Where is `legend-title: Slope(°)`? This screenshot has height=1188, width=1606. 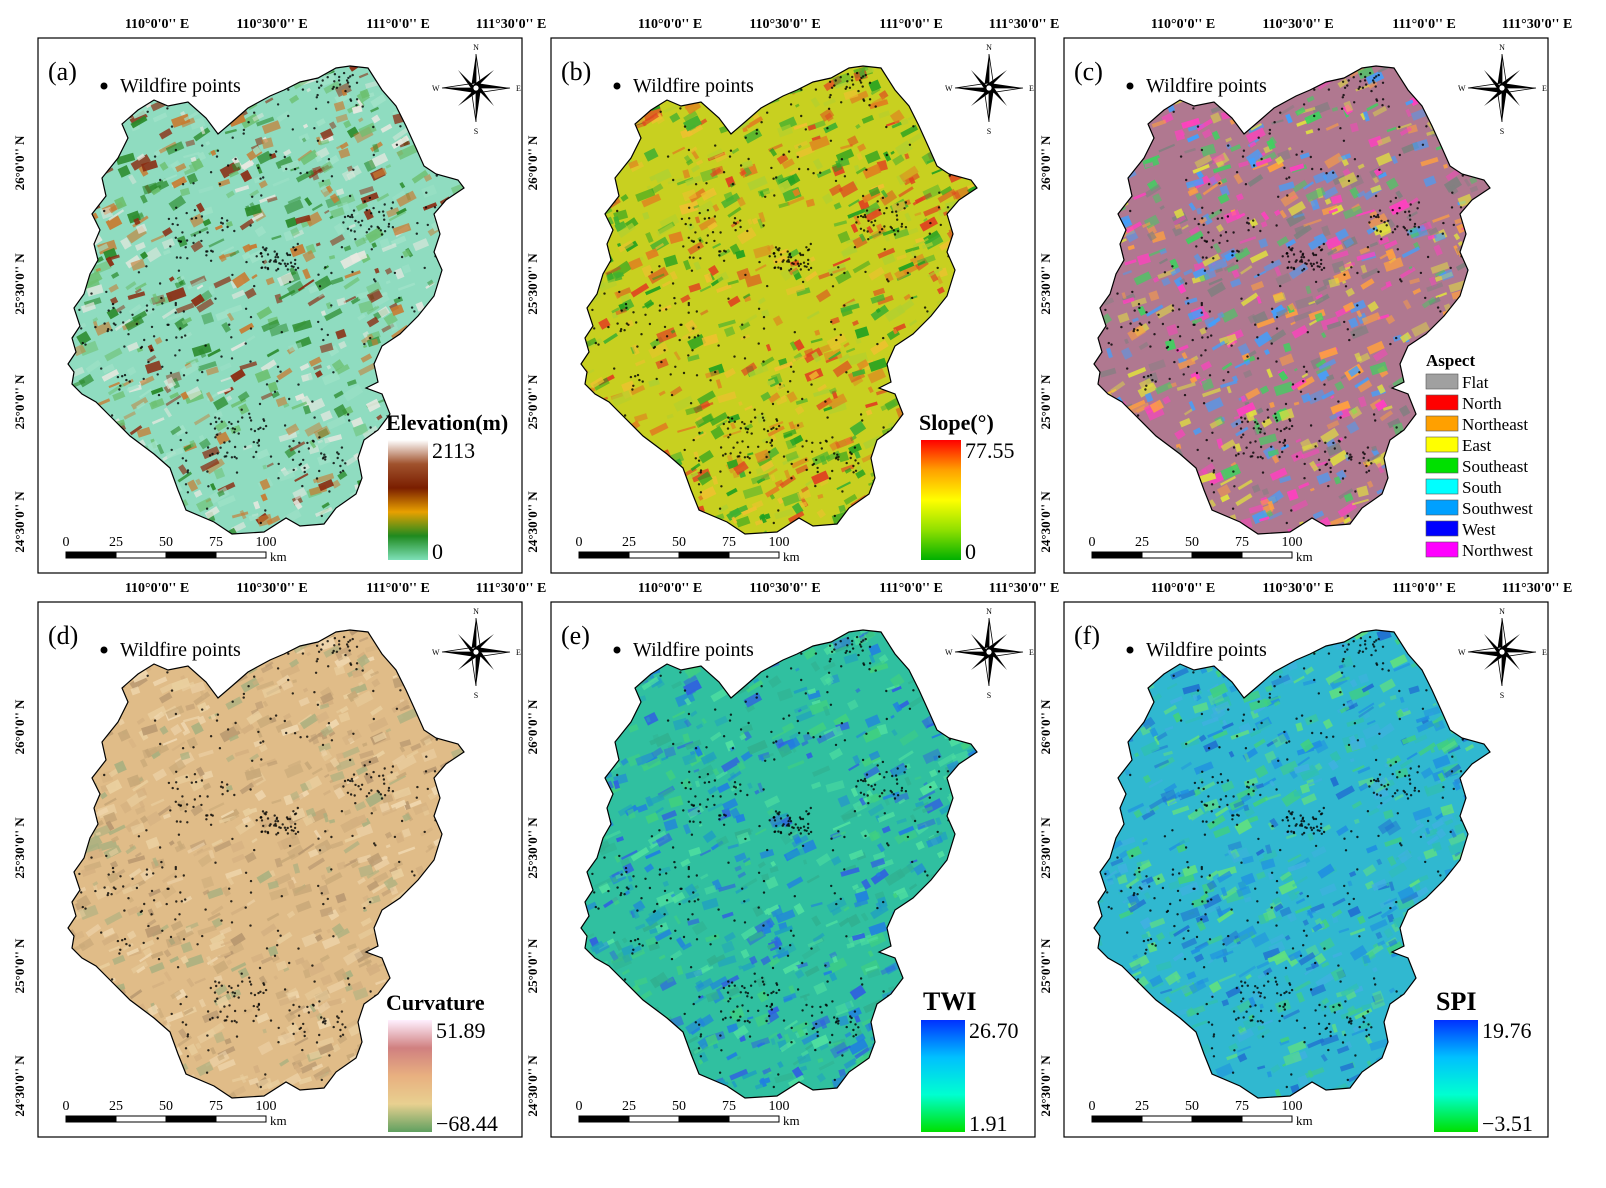 legend-title: Slope(°) is located at coordinates (956, 422).